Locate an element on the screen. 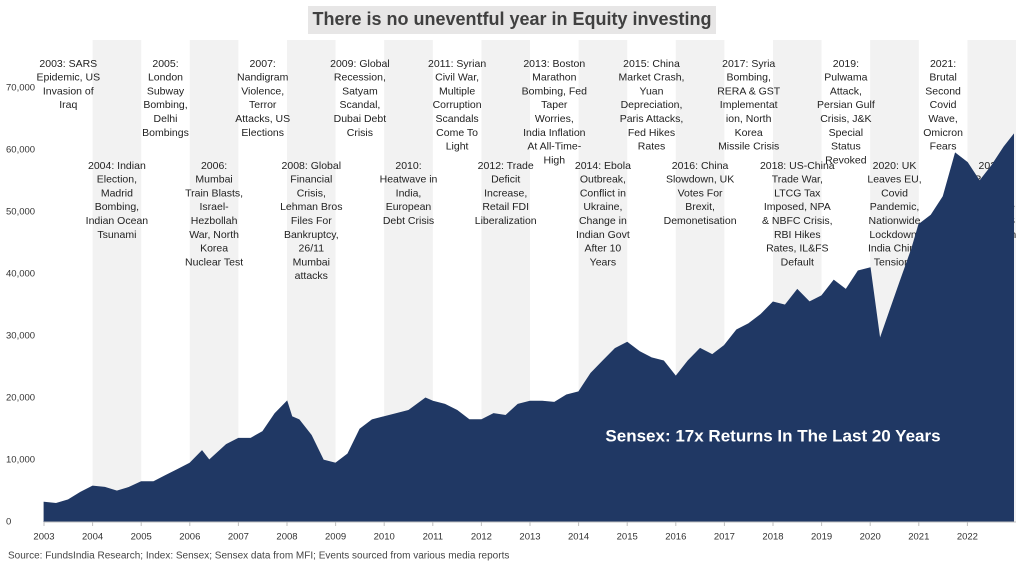 The width and height of the screenshot is (1024, 568). event-annotation: 2019: is located at coordinates (846, 64).